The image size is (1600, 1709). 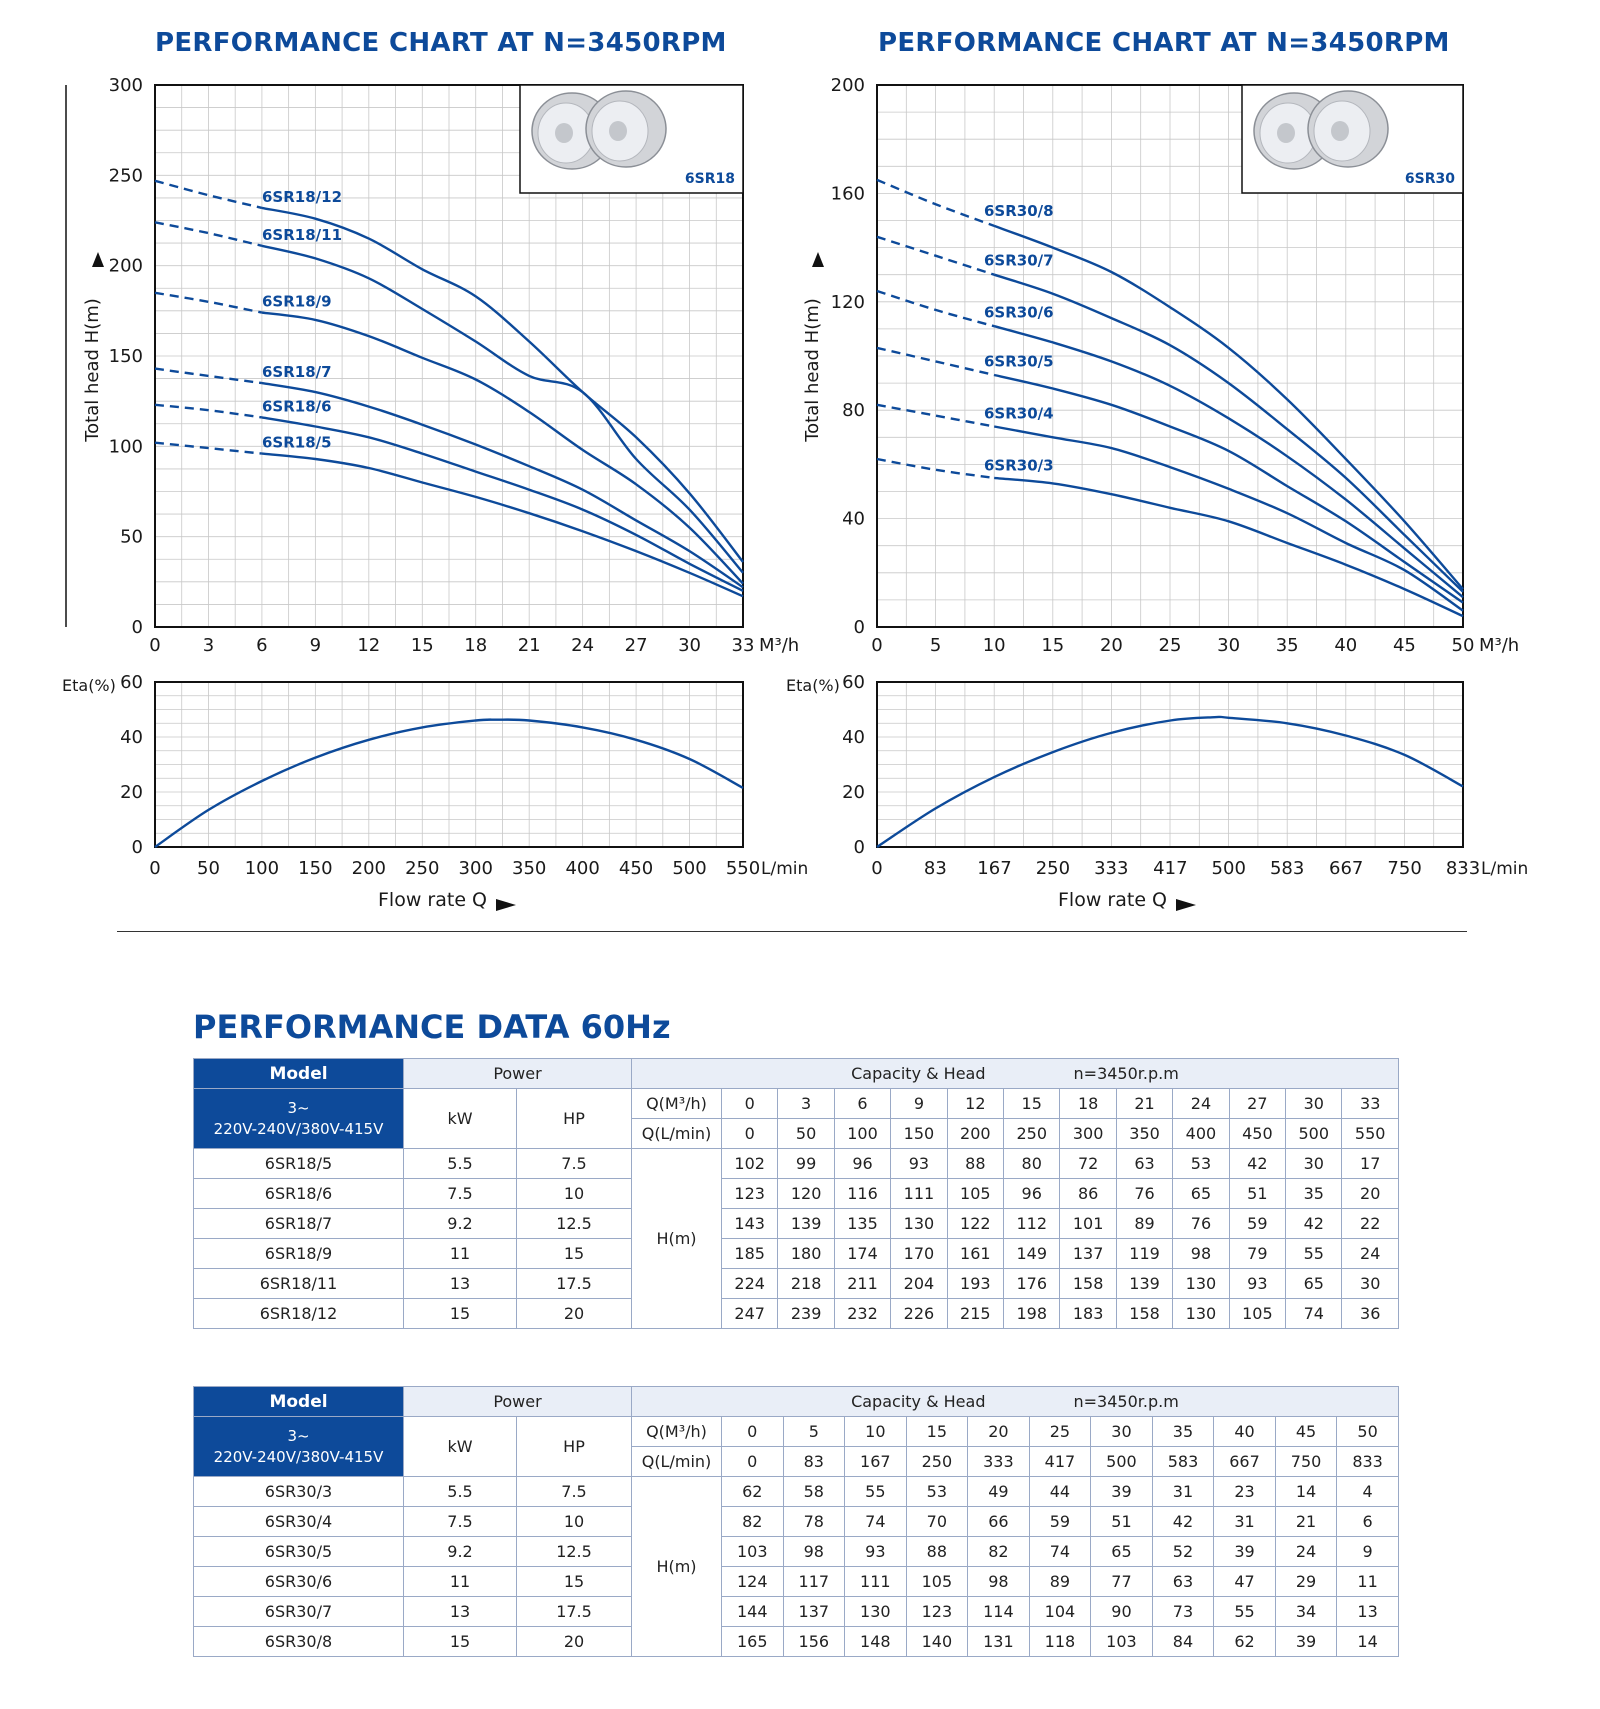 I want to click on power-header: Power, so click(x=517, y=1401).